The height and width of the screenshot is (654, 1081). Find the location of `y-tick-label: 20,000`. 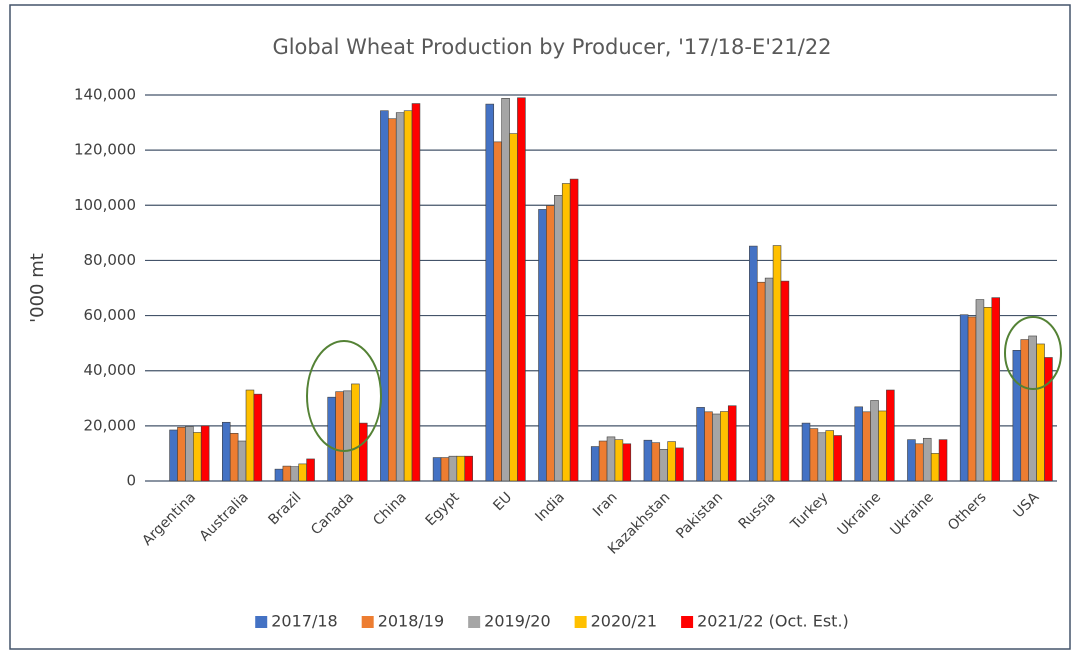

y-tick-label: 20,000 is located at coordinates (110, 425).